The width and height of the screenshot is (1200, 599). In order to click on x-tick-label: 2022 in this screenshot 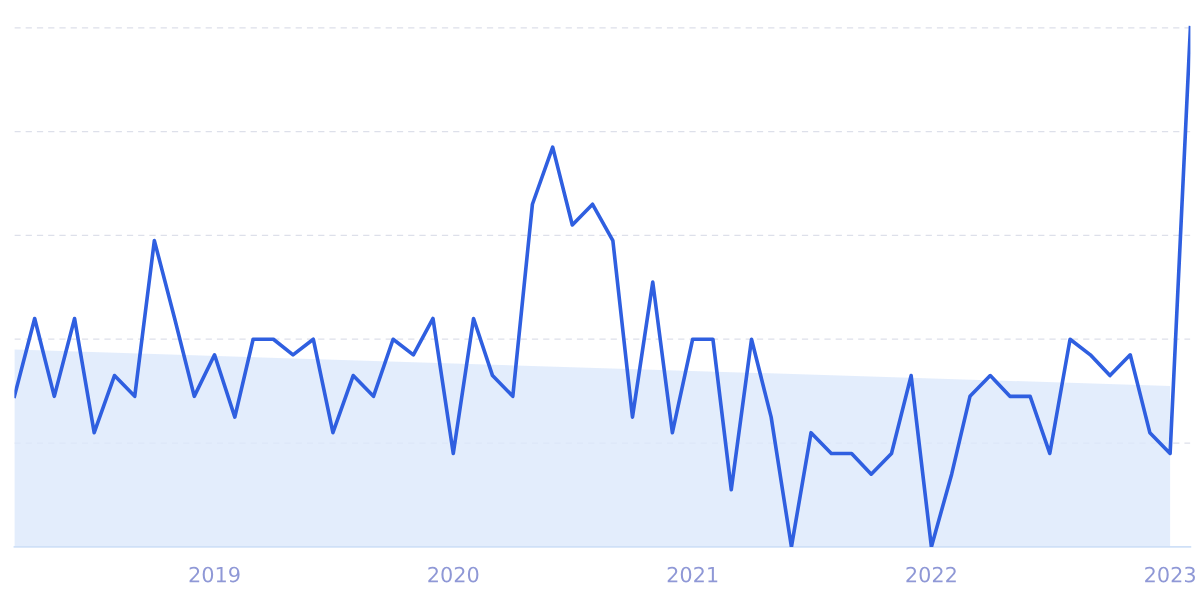, I will do `click(931, 574)`.